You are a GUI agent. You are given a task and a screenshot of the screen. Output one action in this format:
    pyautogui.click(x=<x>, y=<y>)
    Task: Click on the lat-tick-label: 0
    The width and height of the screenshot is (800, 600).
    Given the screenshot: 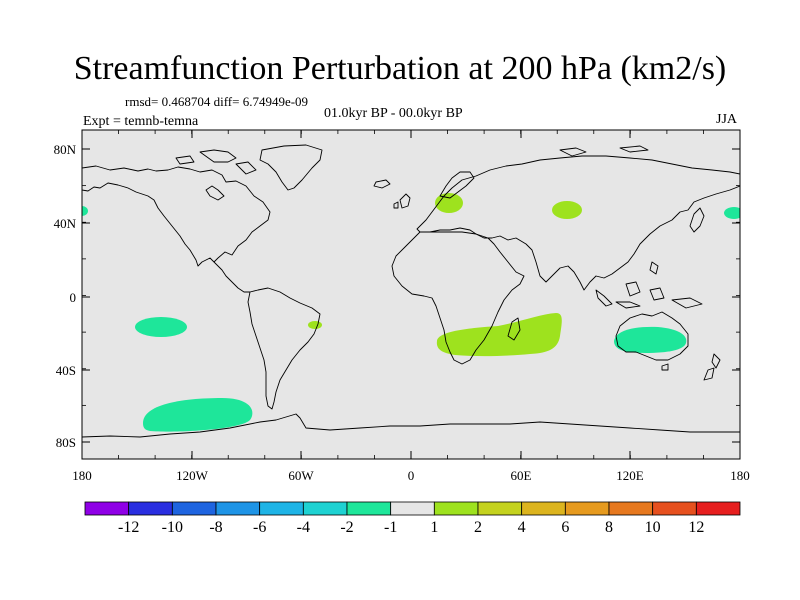 What is the action you would take?
    pyautogui.click(x=73, y=297)
    